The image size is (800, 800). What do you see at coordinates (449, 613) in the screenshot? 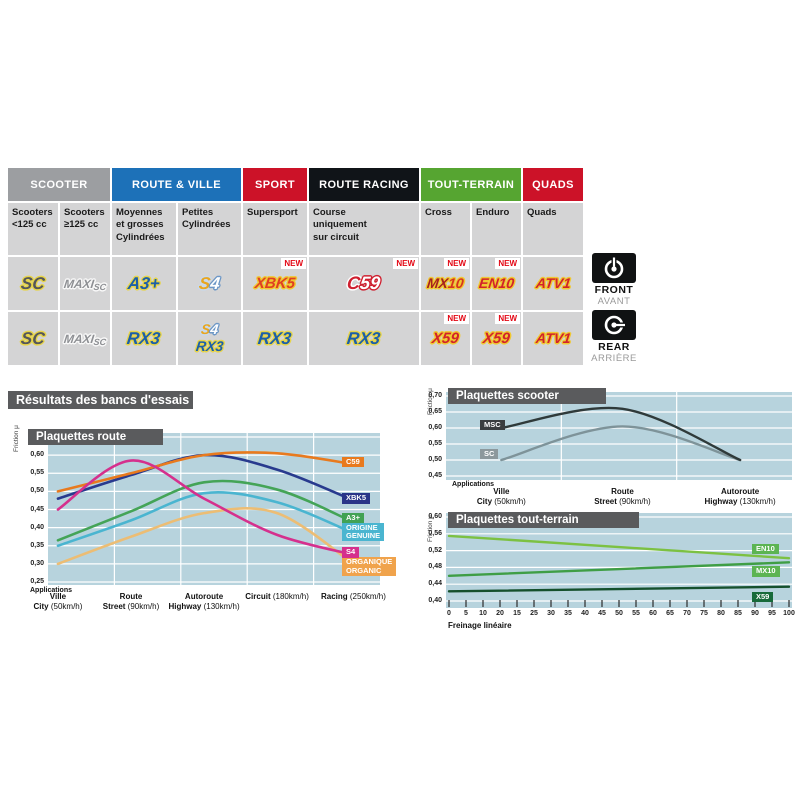
I see `x-tick-label: 0` at bounding box center [449, 613].